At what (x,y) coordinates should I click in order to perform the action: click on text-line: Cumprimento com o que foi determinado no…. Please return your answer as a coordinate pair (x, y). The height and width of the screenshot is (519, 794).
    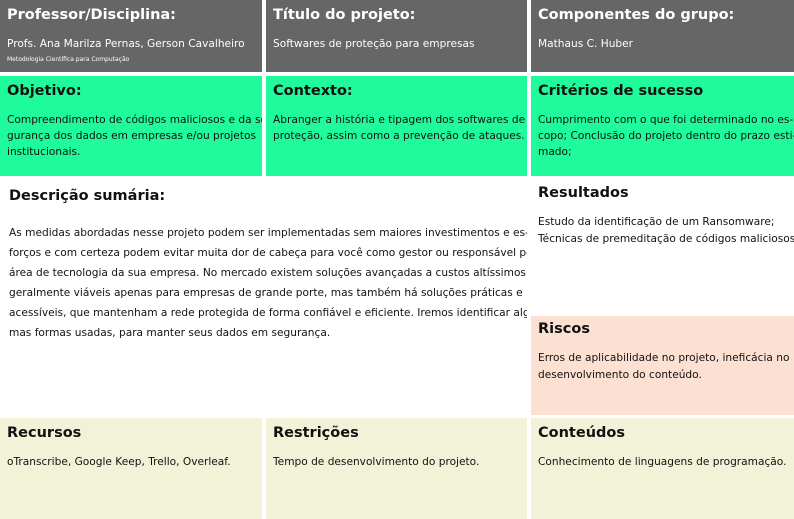
    Looking at the image, I should click on (666, 120).